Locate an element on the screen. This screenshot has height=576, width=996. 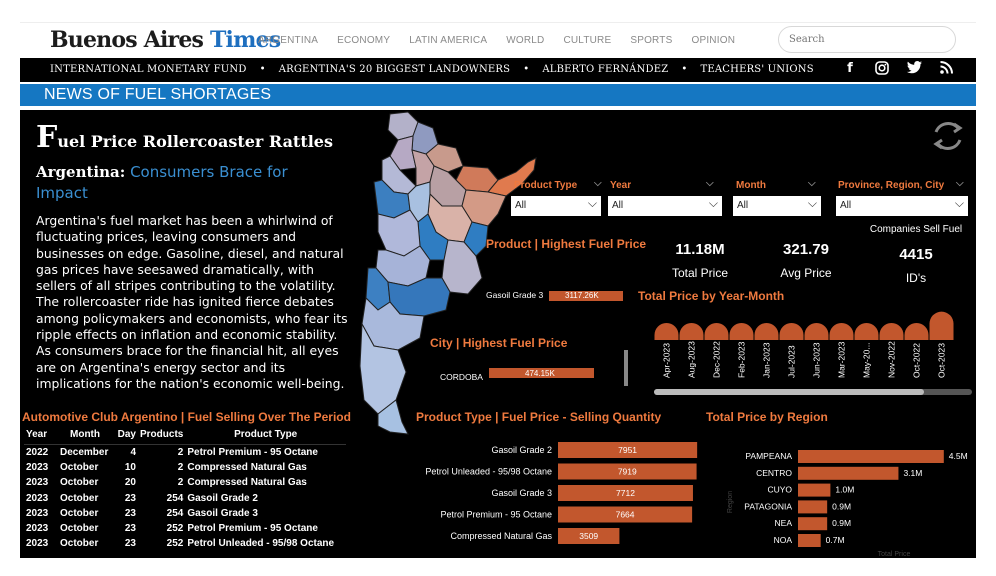
slicer-label-year: Year ⌵ is located at coordinates (662, 184).